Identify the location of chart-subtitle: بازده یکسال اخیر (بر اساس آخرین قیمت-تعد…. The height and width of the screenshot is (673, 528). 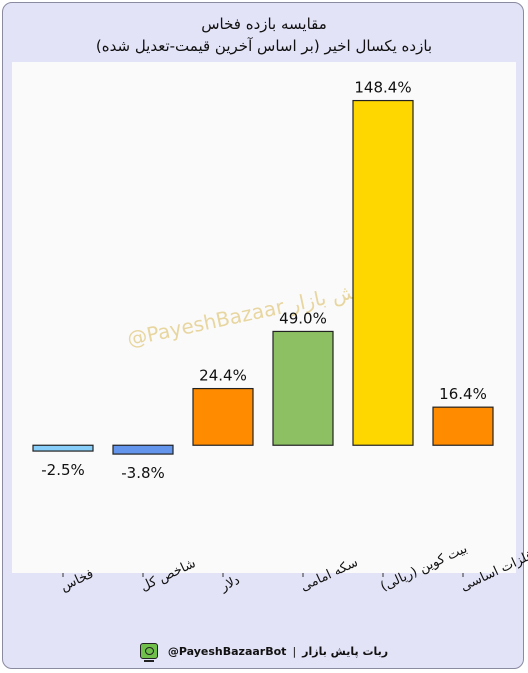
(264, 46).